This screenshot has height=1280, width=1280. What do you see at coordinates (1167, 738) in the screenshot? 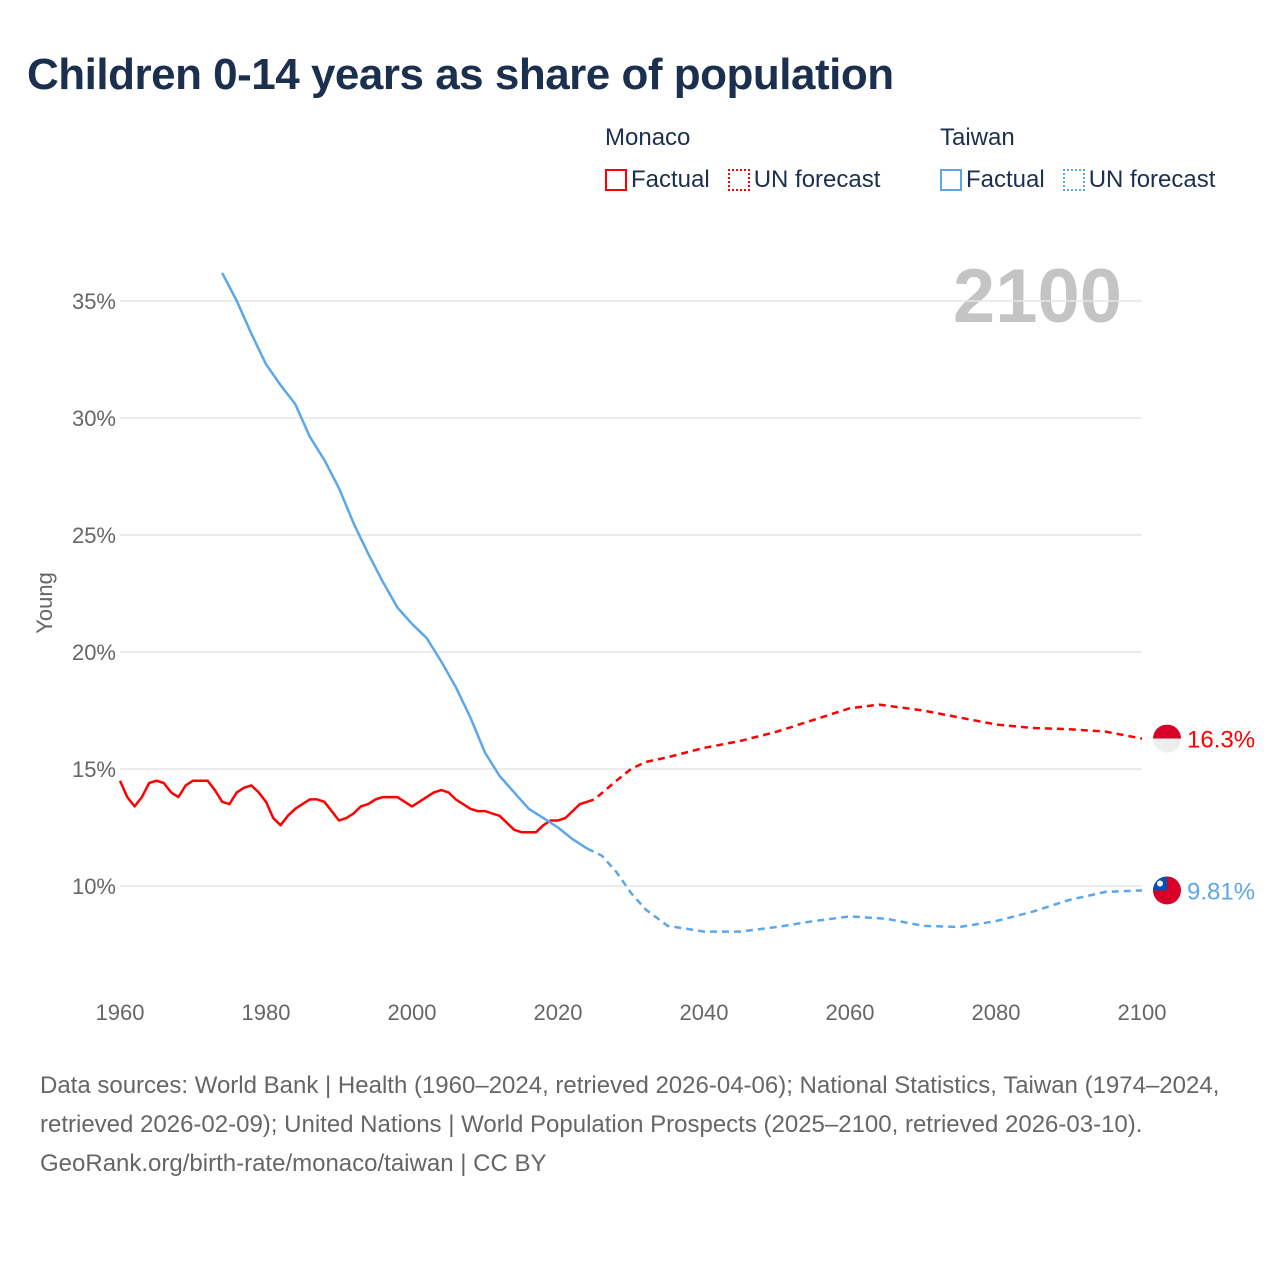
I see `monaco-flag-icon` at bounding box center [1167, 738].